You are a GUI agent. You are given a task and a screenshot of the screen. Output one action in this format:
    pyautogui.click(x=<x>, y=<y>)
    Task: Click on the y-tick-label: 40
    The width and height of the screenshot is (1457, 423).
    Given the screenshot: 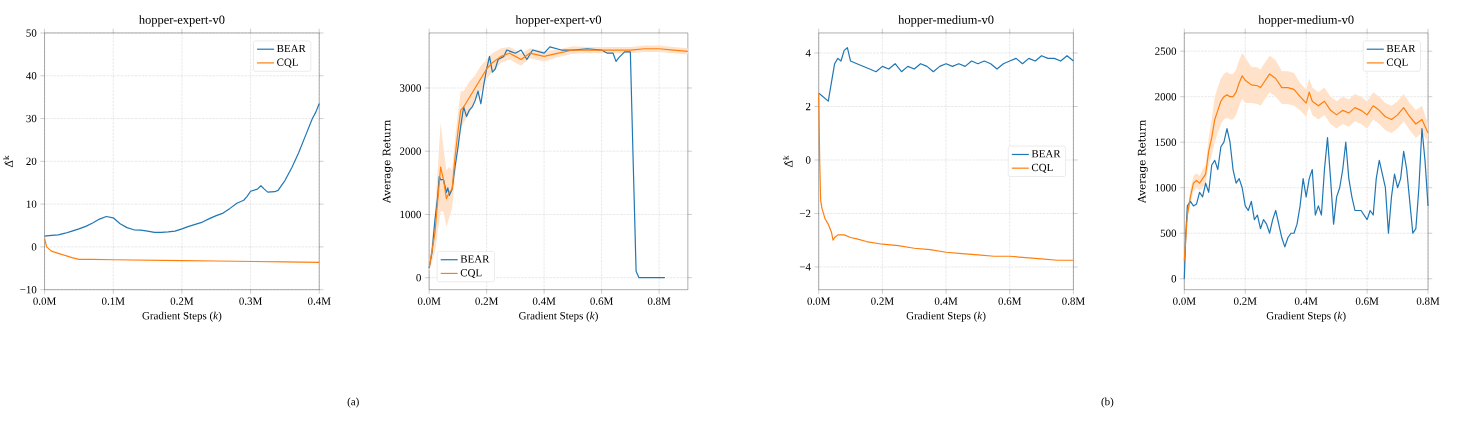 What is the action you would take?
    pyautogui.click(x=31, y=76)
    